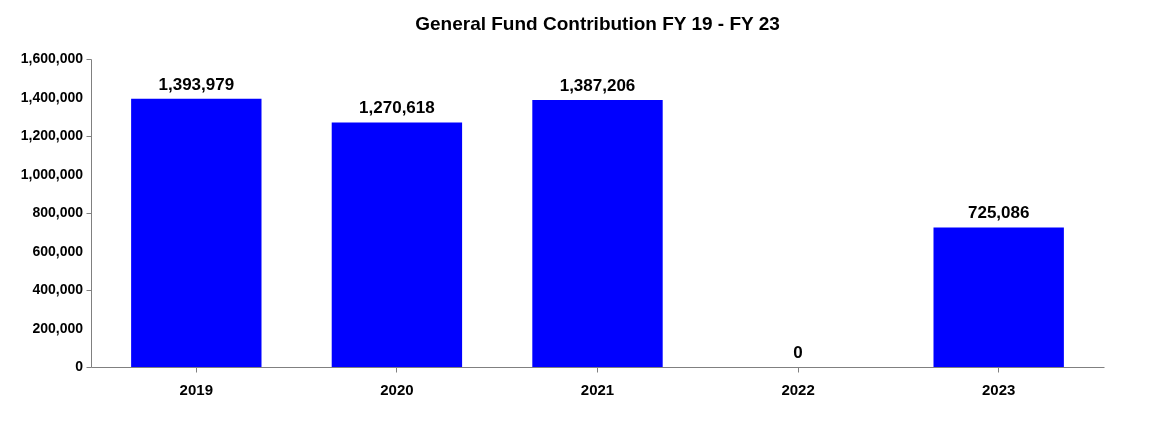 The height and width of the screenshot is (422, 1149). What do you see at coordinates (196, 389) in the screenshot?
I see `x-tick-label: 2019` at bounding box center [196, 389].